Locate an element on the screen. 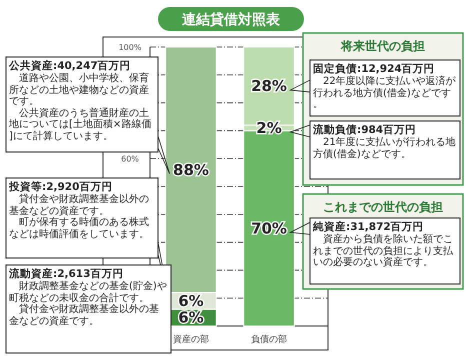 The height and width of the screenshot is (359, 466). text: 投資等:2,920百万円 is located at coordinates (61, 187).